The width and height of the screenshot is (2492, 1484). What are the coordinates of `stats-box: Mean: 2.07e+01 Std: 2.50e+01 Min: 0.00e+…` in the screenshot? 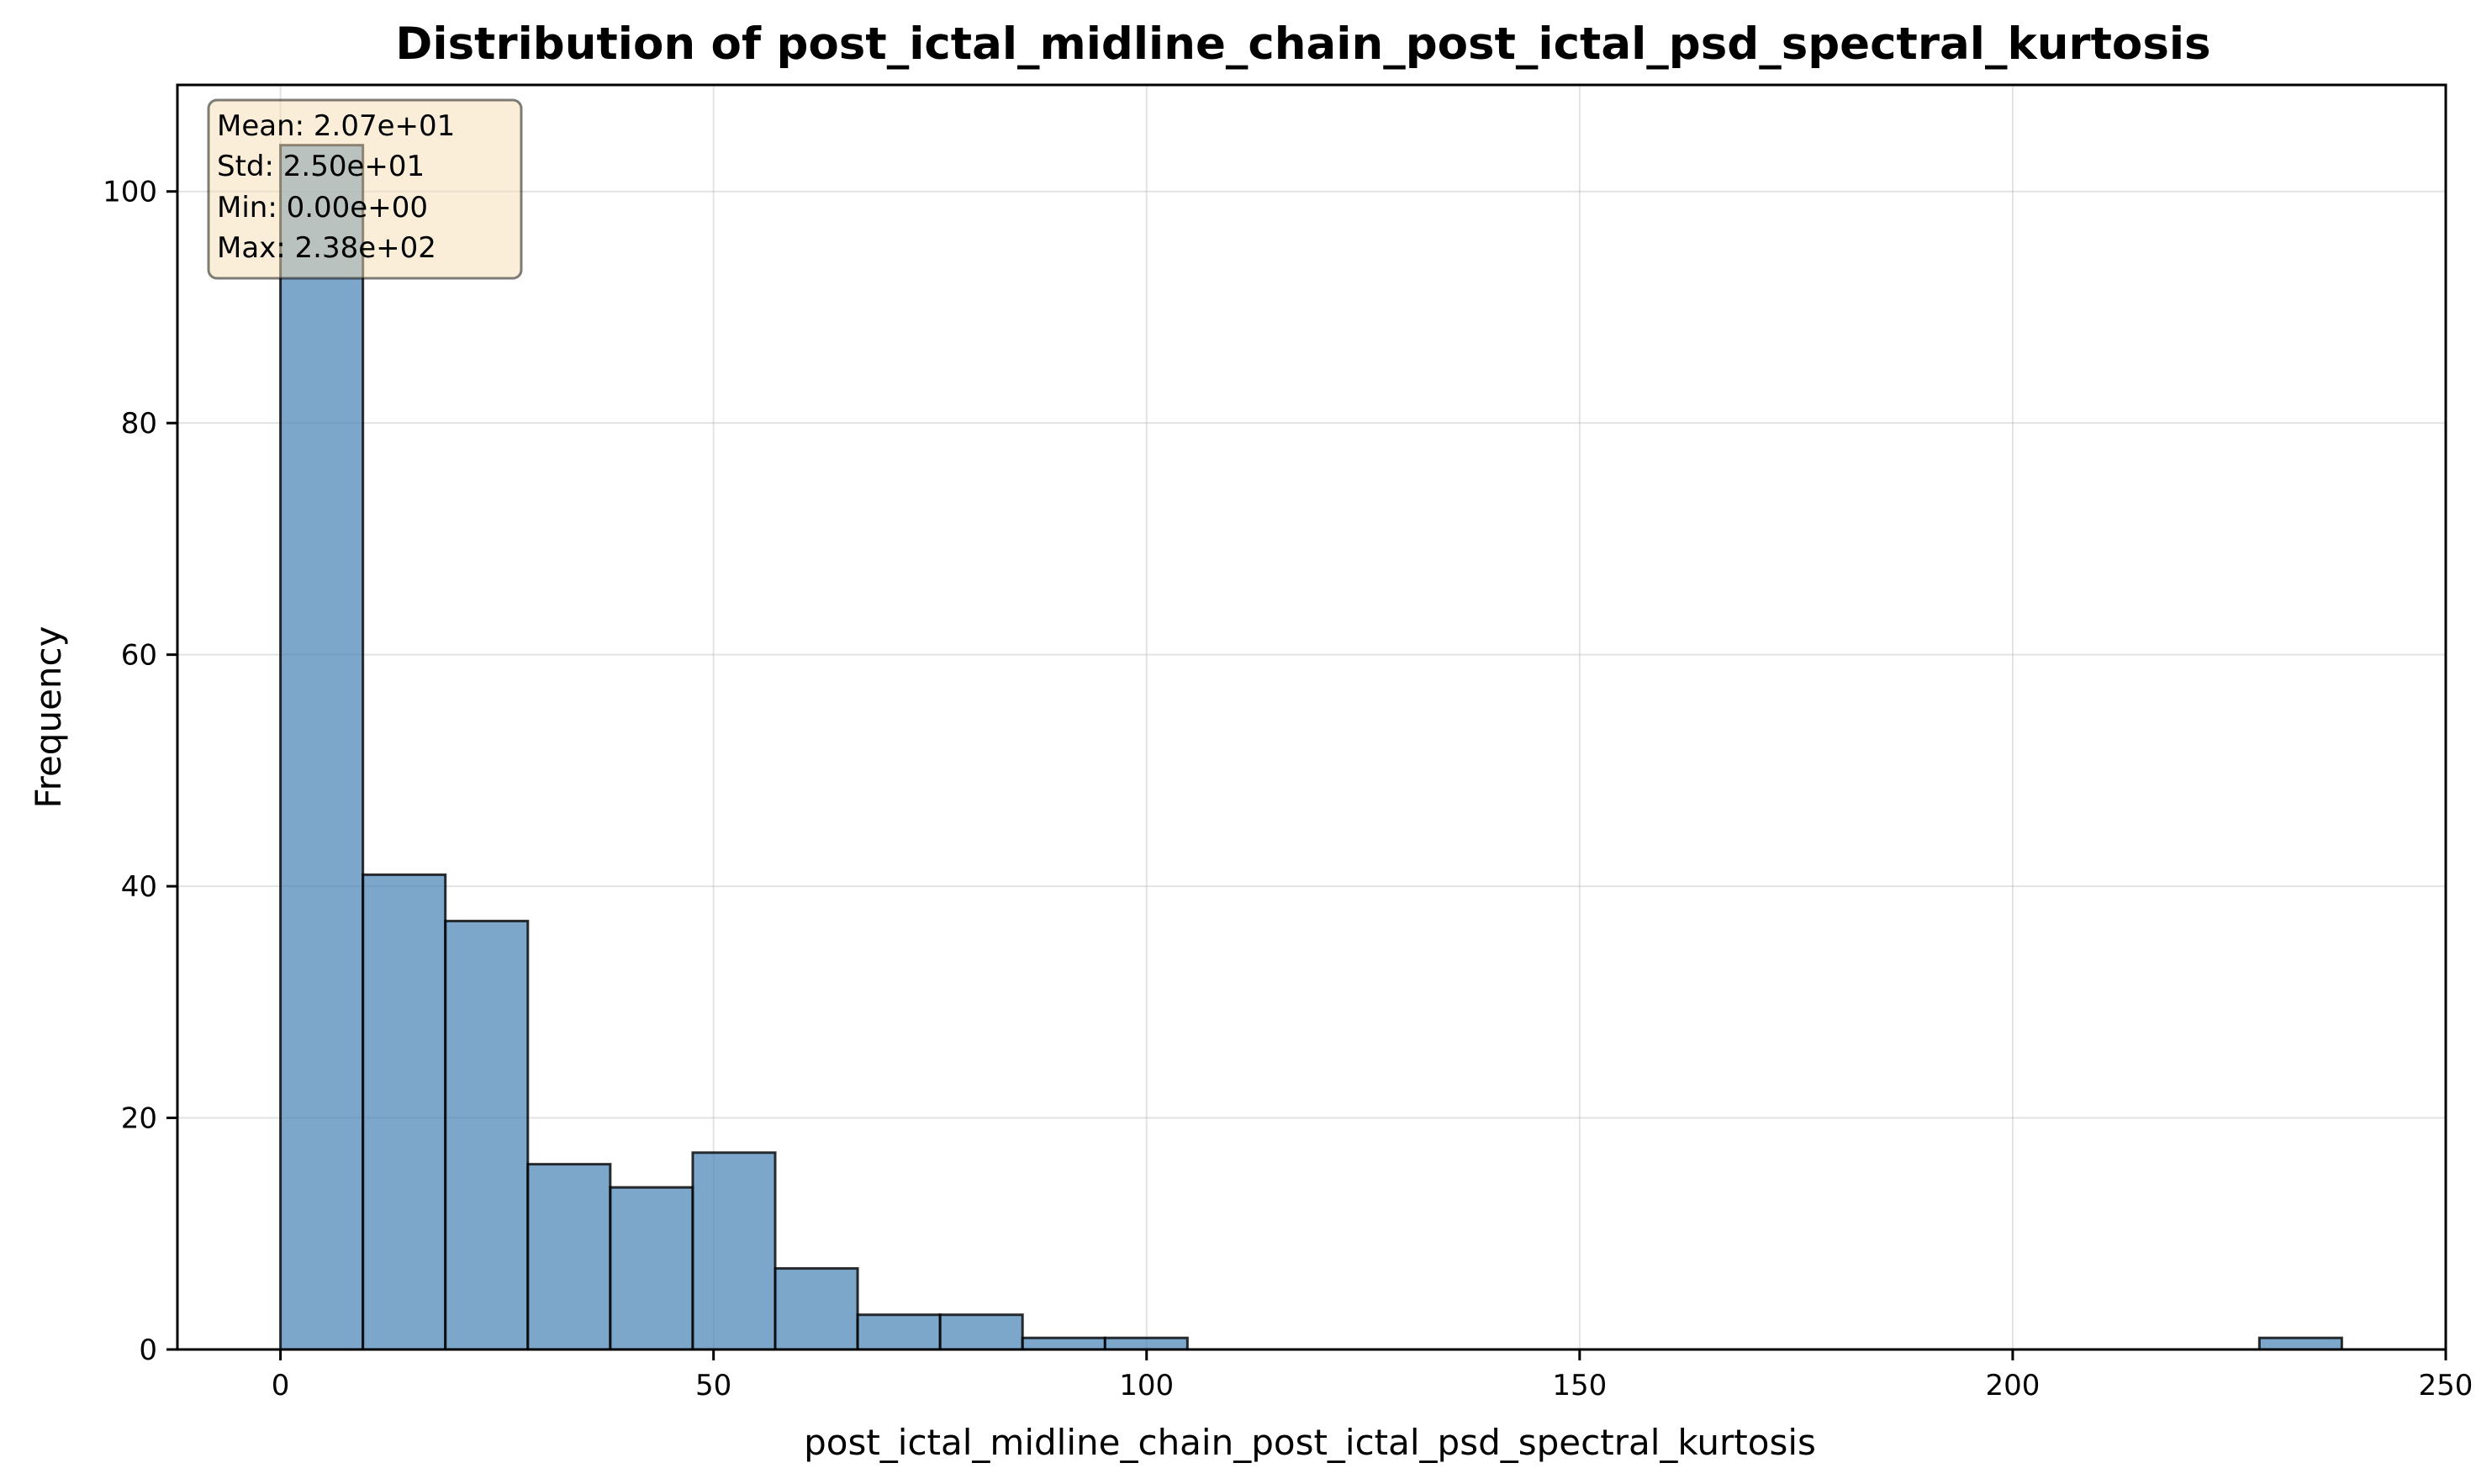 It's located at (365, 189).